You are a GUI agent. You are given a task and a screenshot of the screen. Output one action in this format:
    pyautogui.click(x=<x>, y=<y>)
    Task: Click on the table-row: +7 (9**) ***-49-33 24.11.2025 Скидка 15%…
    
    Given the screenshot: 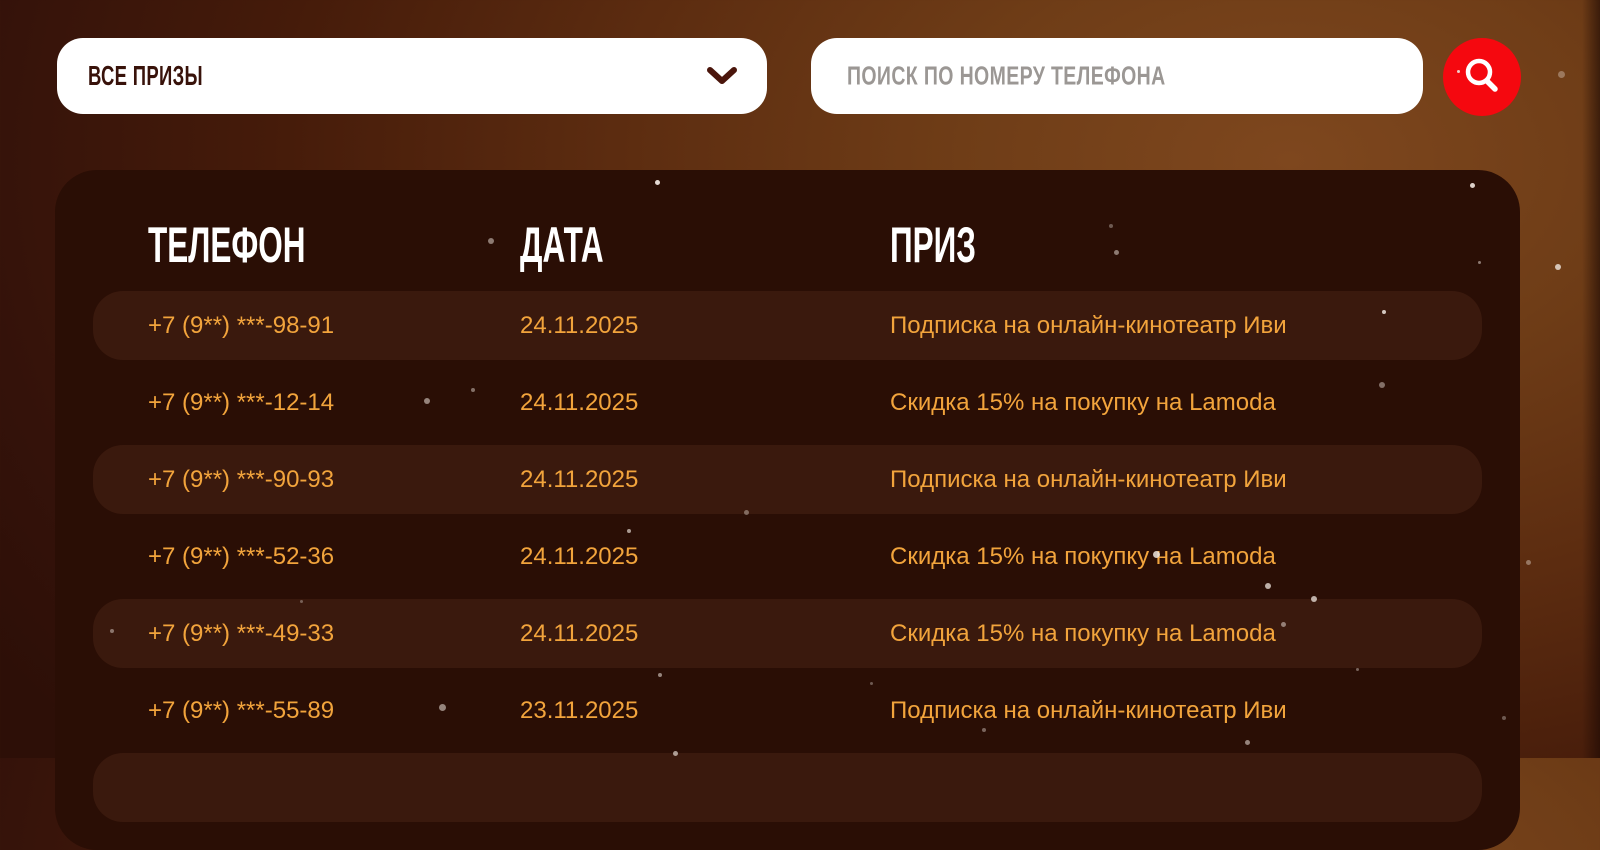 What is the action you would take?
    pyautogui.click(x=787, y=633)
    